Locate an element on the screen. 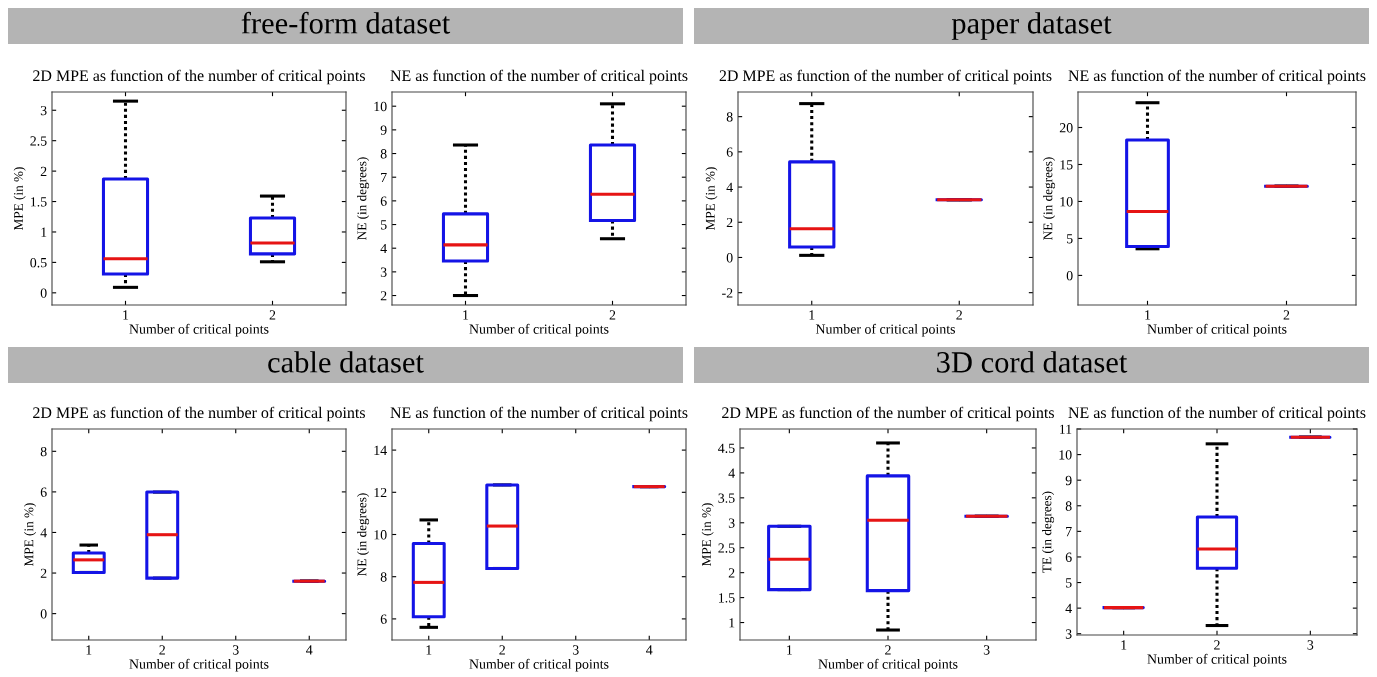 This screenshot has height=677, width=1377. text: cable dataset is located at coordinates (346, 362).